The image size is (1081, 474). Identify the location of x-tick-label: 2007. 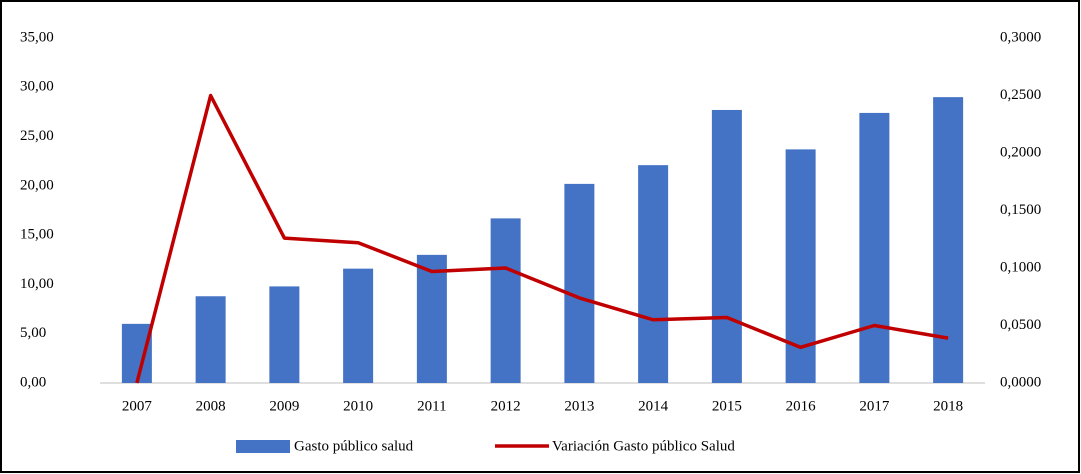
(137, 406).